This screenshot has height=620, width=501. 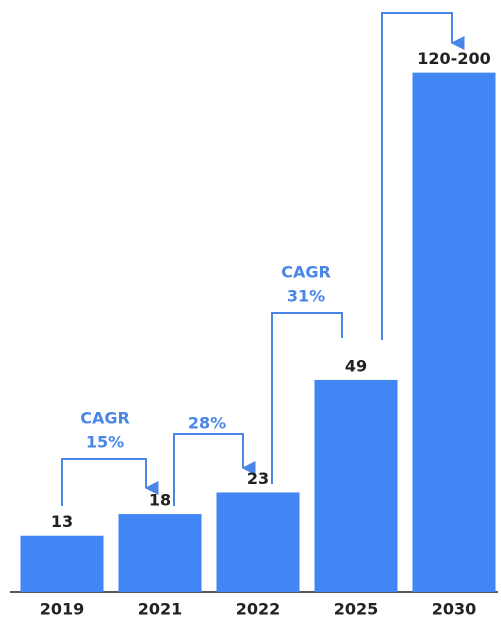 I want to click on annotation: 15%, so click(x=105, y=442).